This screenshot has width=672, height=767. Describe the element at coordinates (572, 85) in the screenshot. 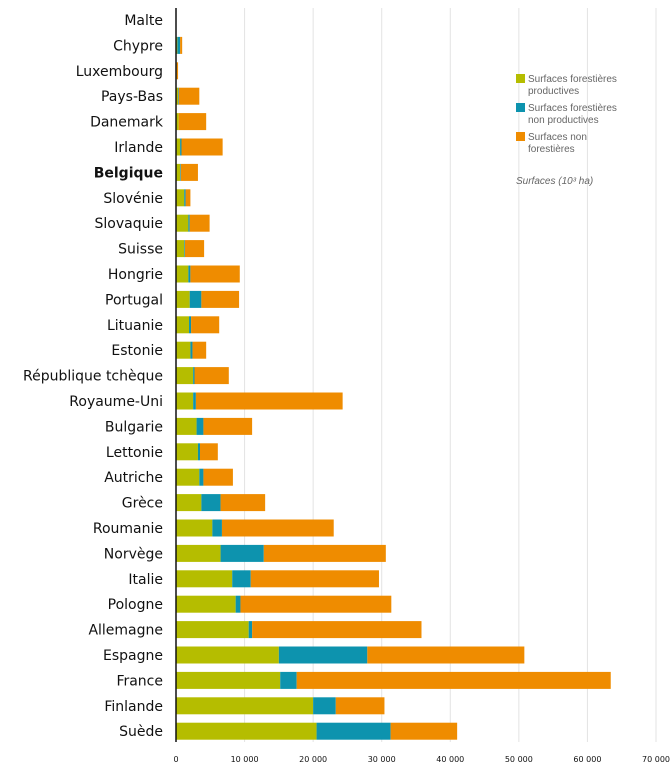

I see `legend-entry: Surfaces forestières productives` at that location.